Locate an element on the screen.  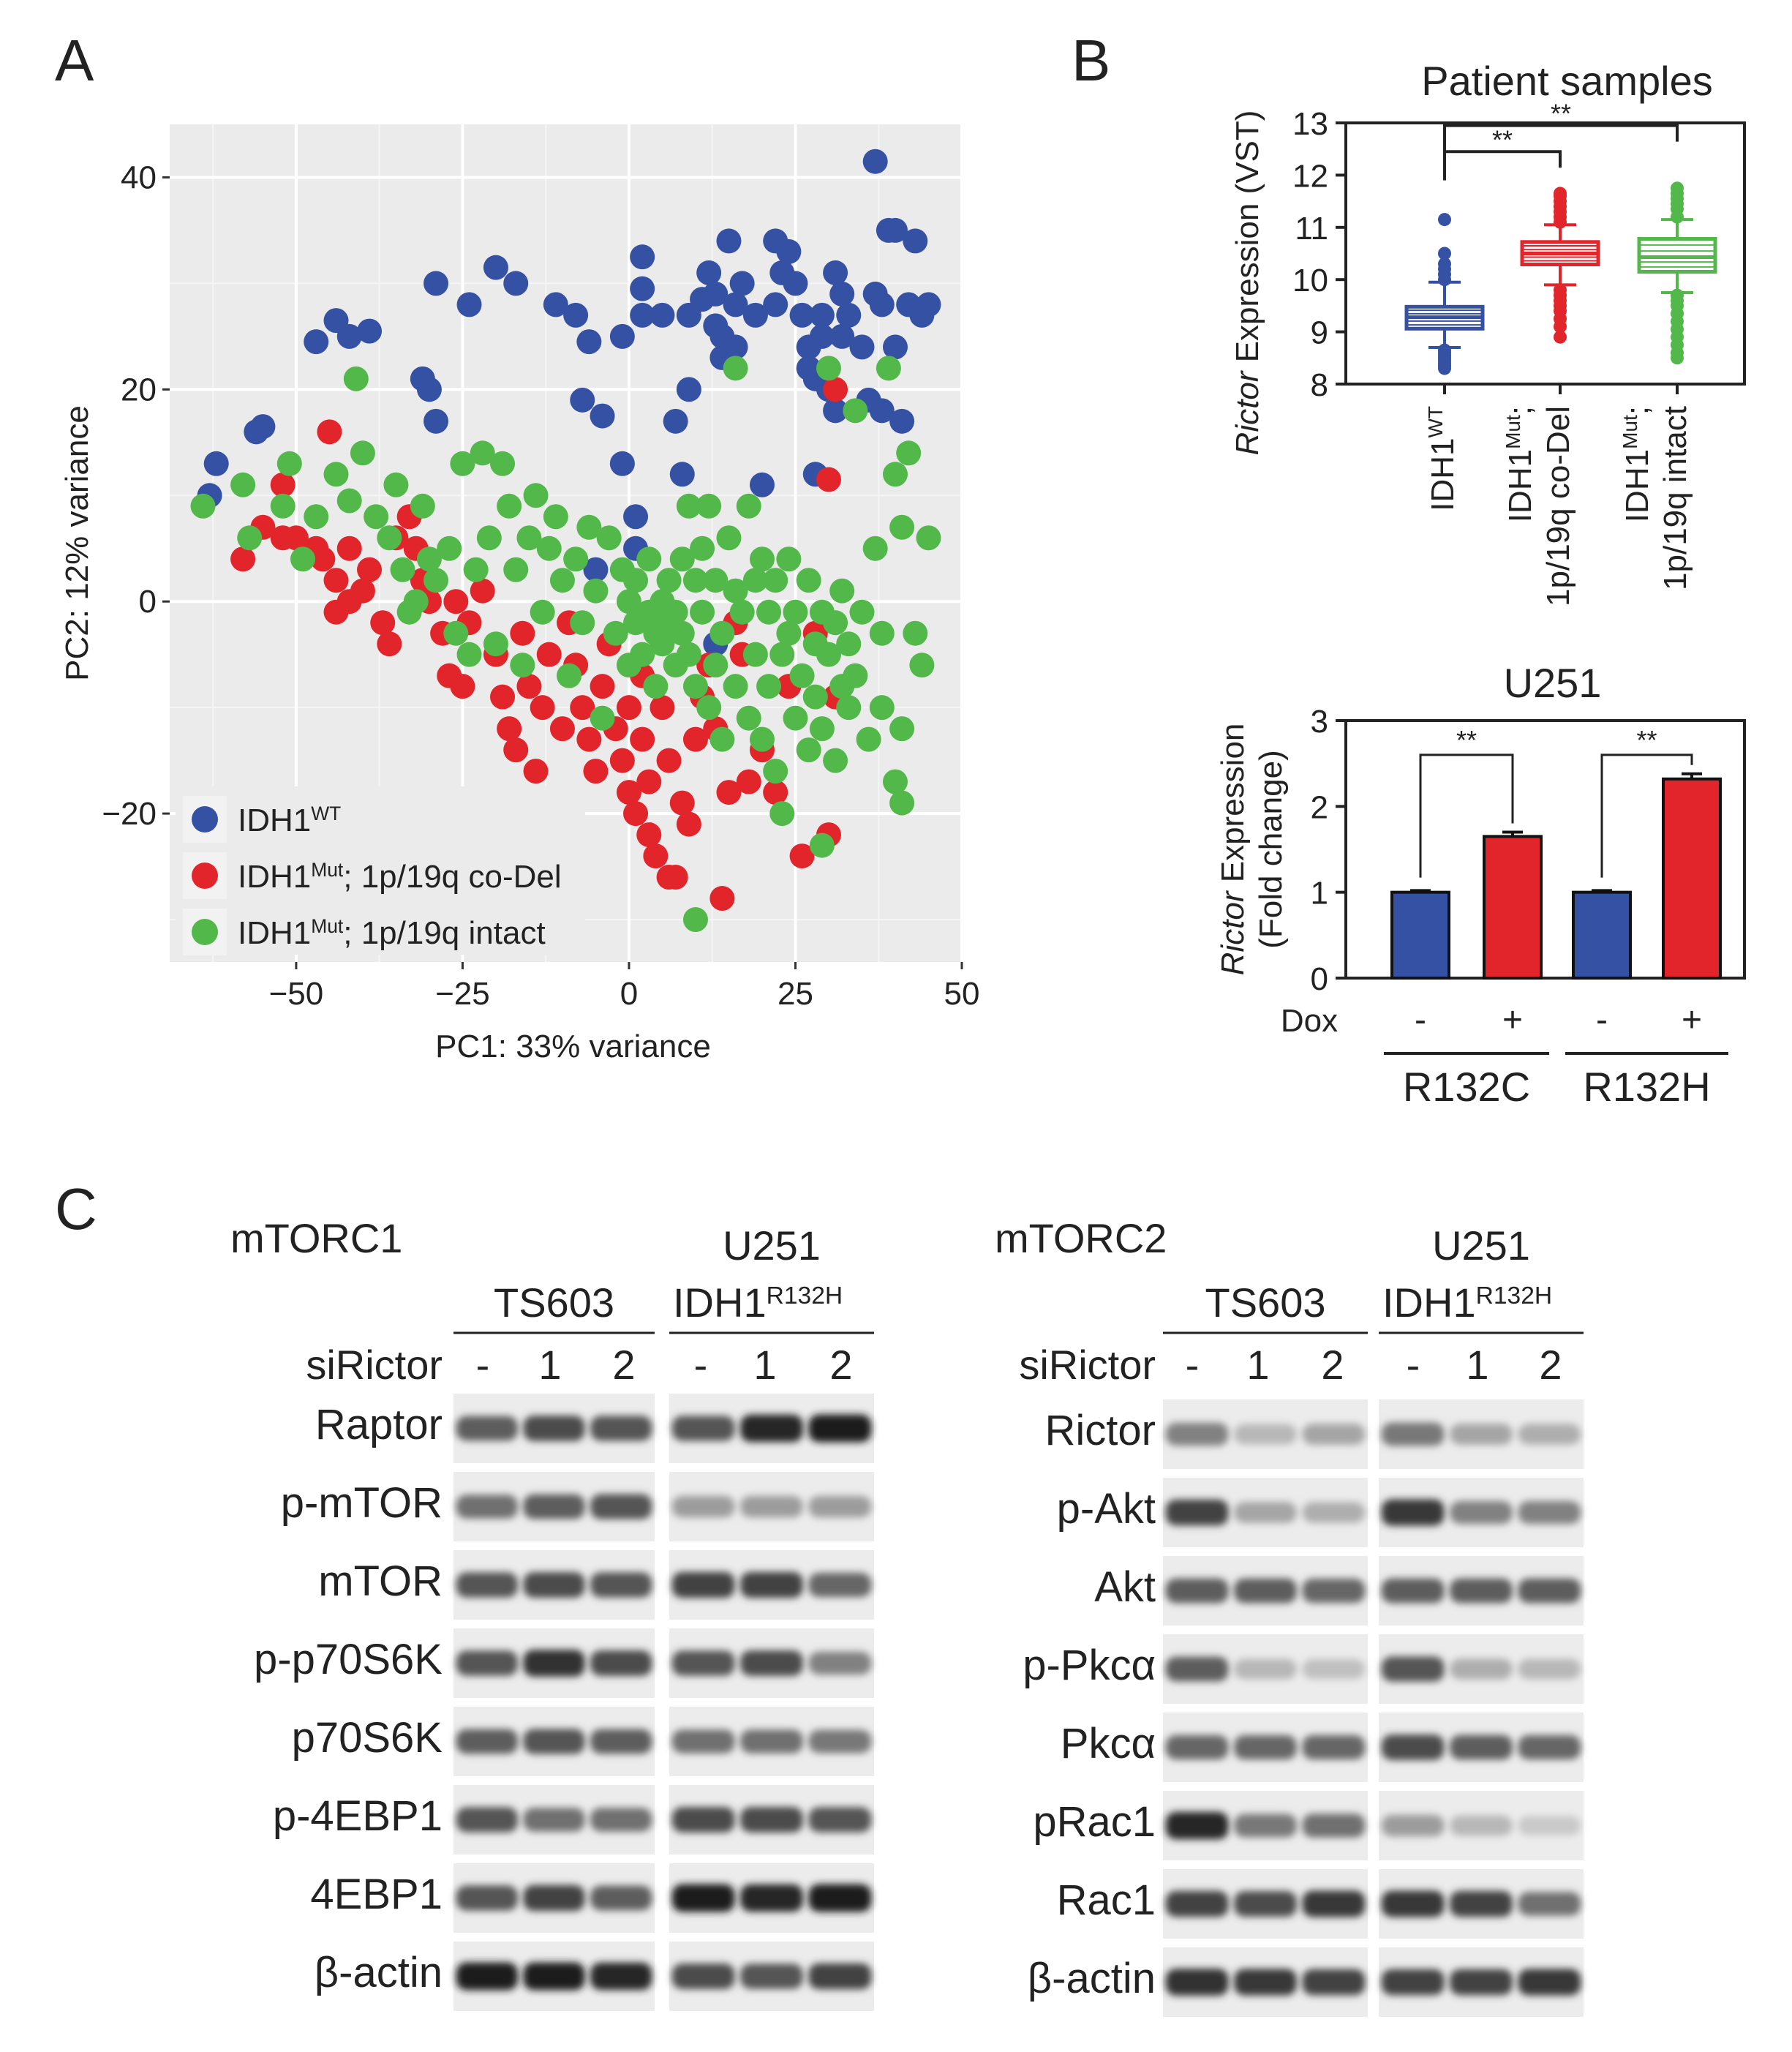
box-x-label-main: IDH1 is located at coordinates (1520, 485).